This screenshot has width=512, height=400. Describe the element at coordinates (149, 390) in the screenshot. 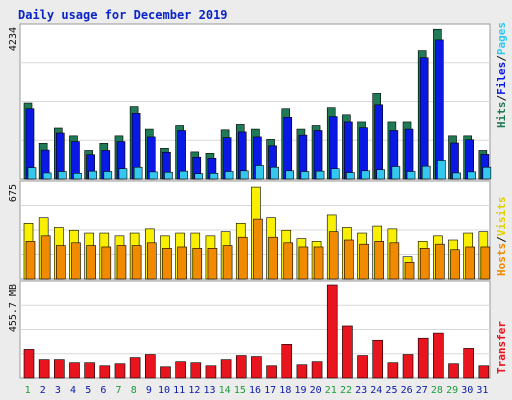

I see `x-tick-label: 9` at that location.